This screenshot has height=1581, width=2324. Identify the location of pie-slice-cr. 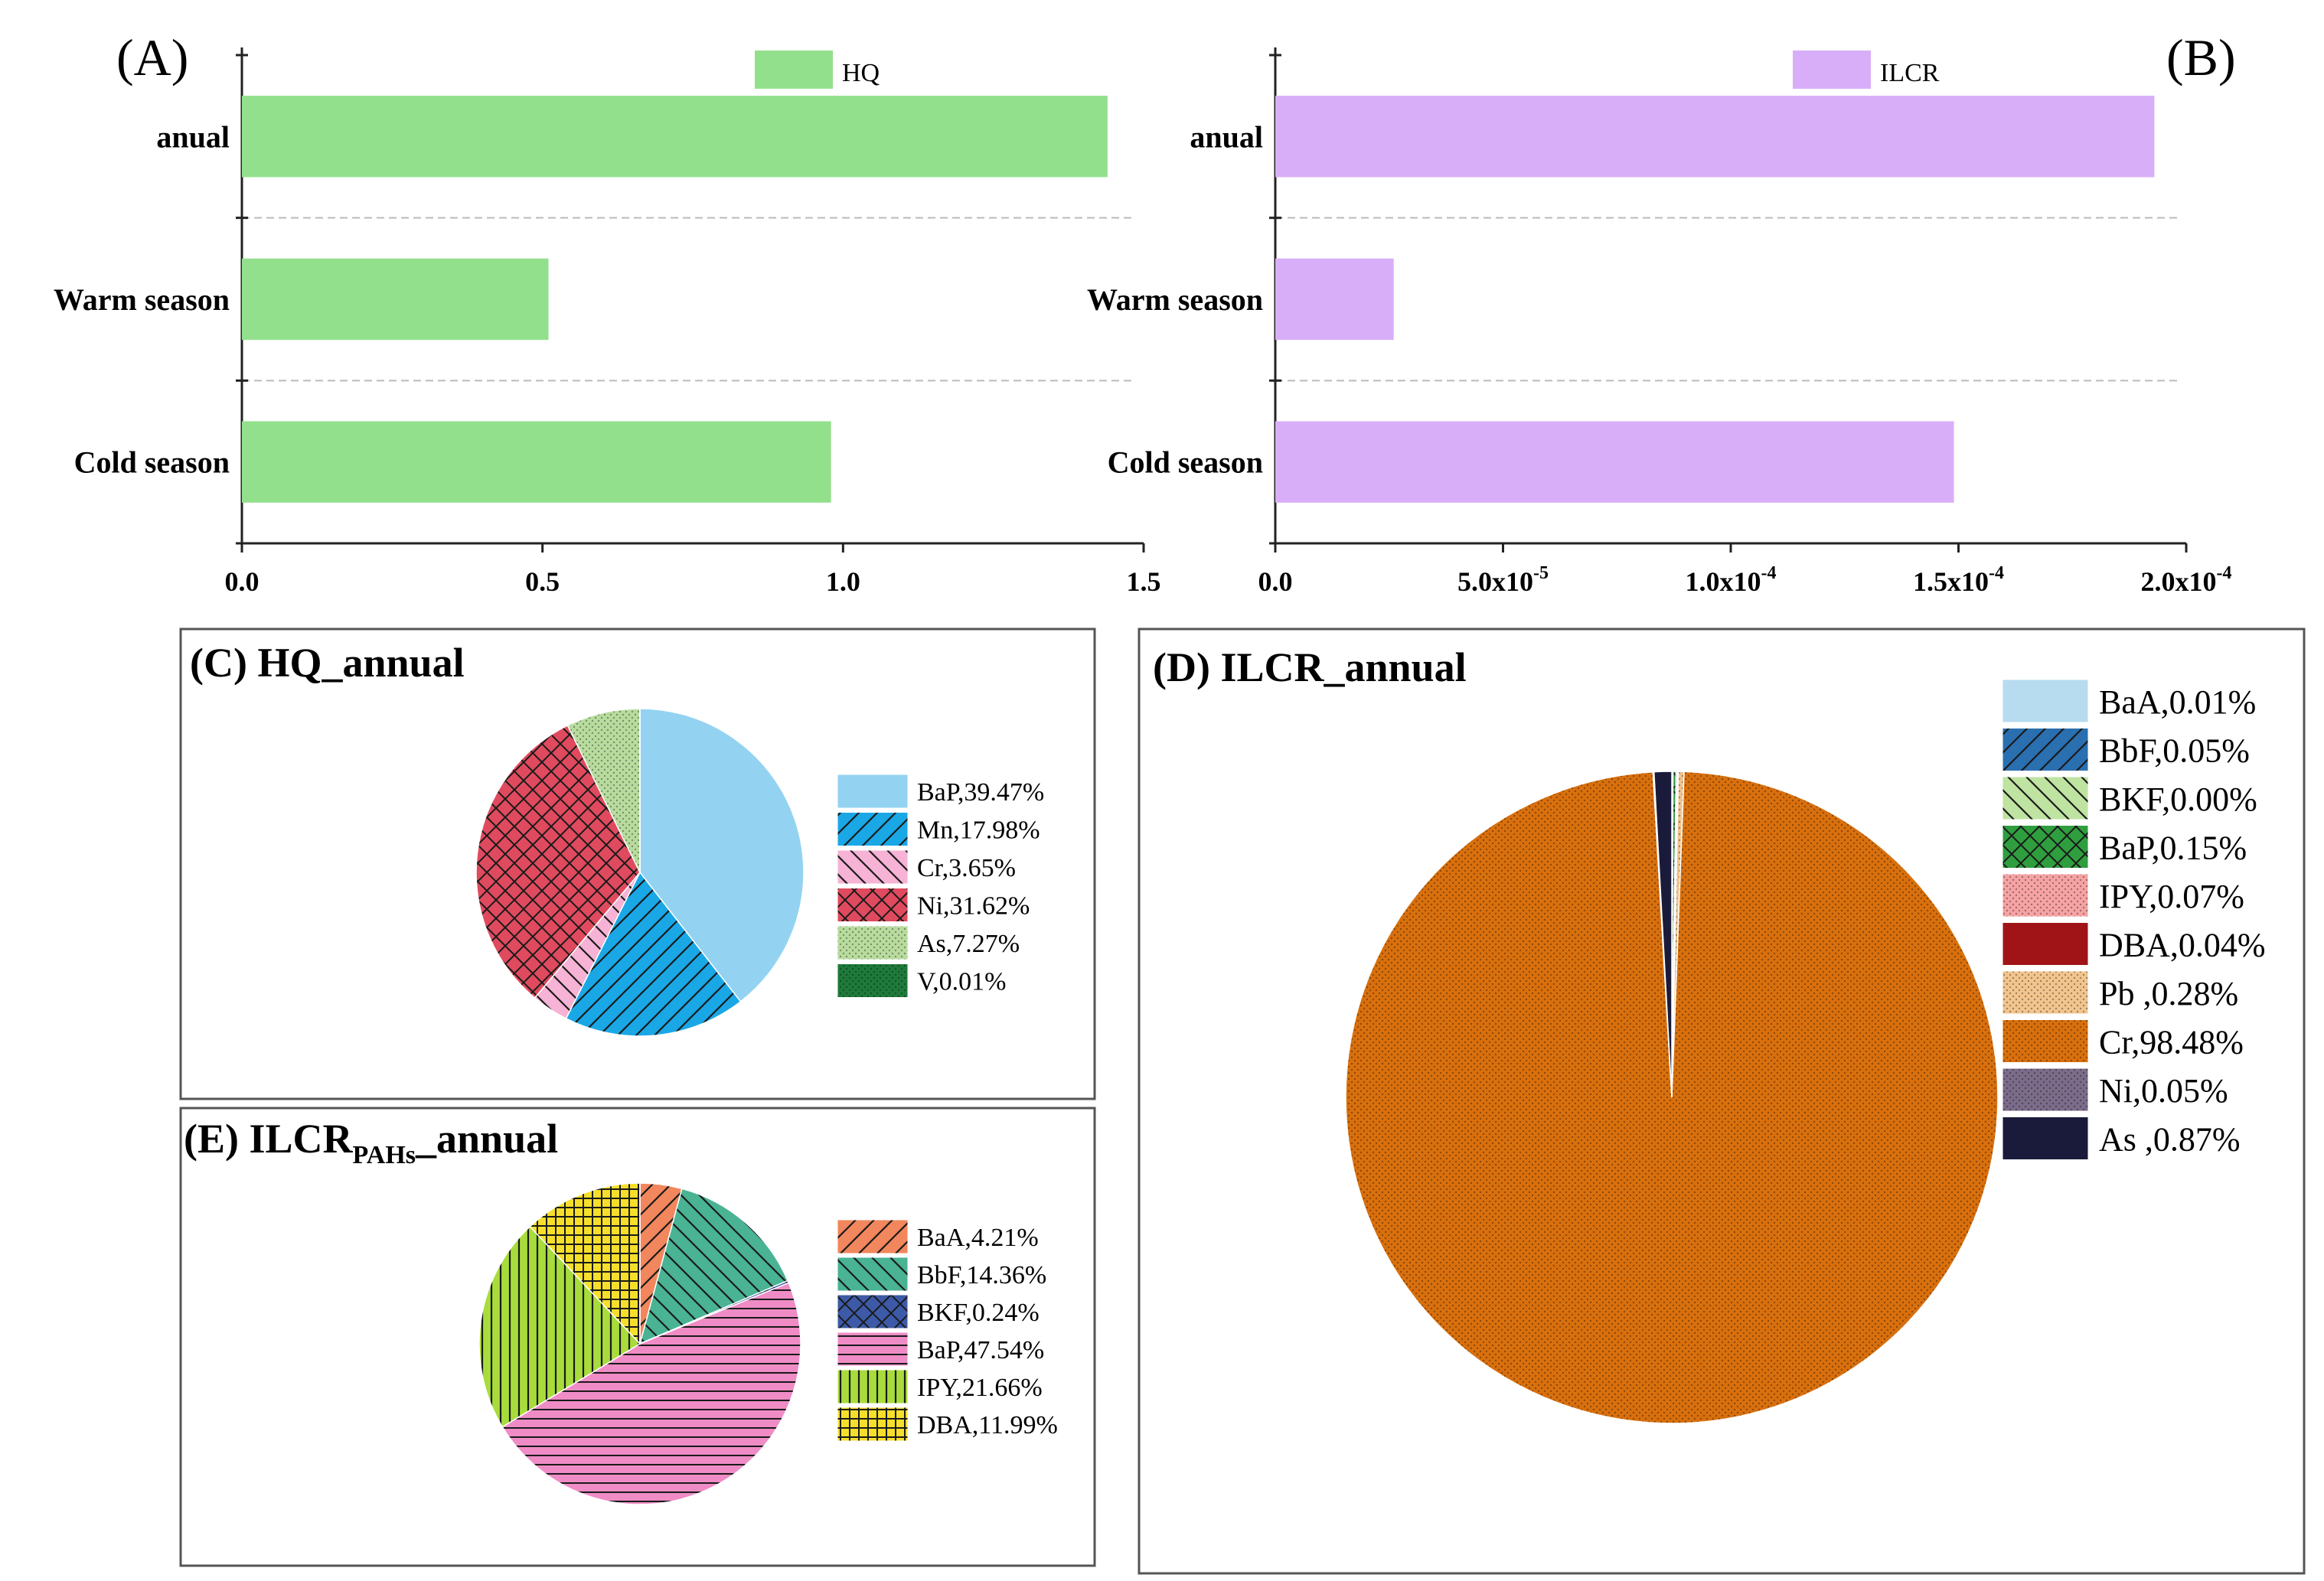
(1672, 1098).